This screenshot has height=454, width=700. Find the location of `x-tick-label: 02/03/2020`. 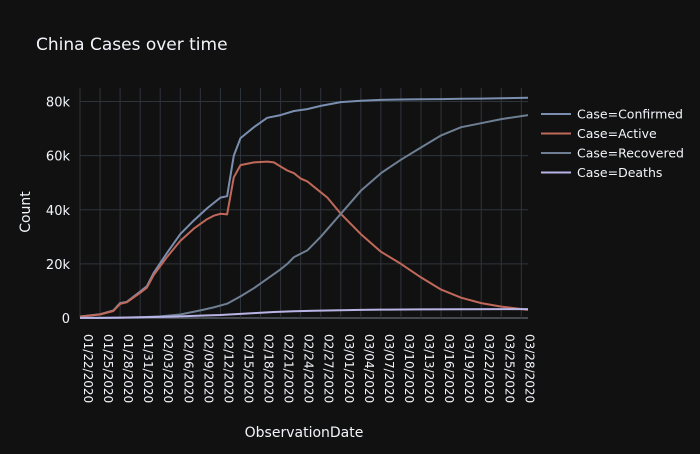

x-tick-label: 02/03/2020 is located at coordinates (168, 368).